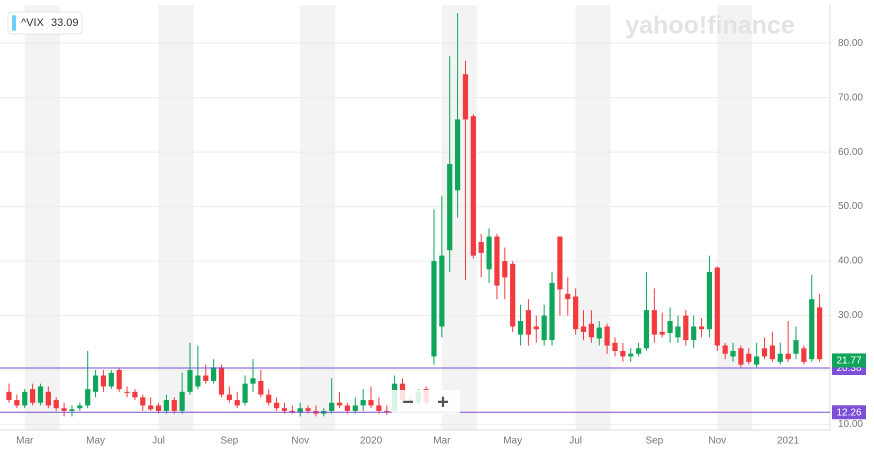 Image resolution: width=874 pixels, height=452 pixels. What do you see at coordinates (408, 402) in the screenshot?
I see `zoom-out: −` at bounding box center [408, 402].